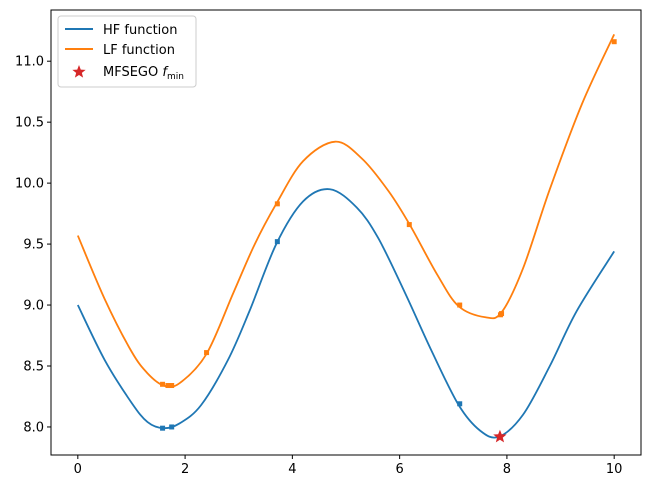 This screenshot has width=651, height=495. What do you see at coordinates (29, 62) in the screenshot?
I see `y-tick-label: 11.0` at bounding box center [29, 62].